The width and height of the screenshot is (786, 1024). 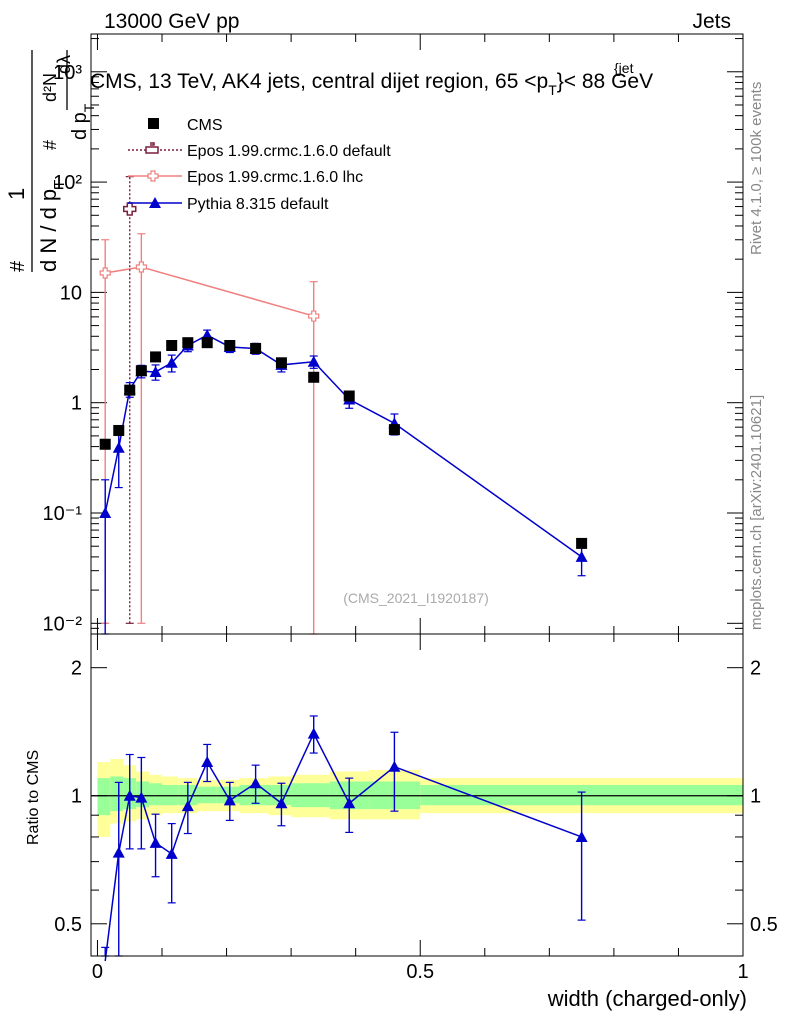 I want to click on main-ytick-label: 10³, so click(x=67, y=73).